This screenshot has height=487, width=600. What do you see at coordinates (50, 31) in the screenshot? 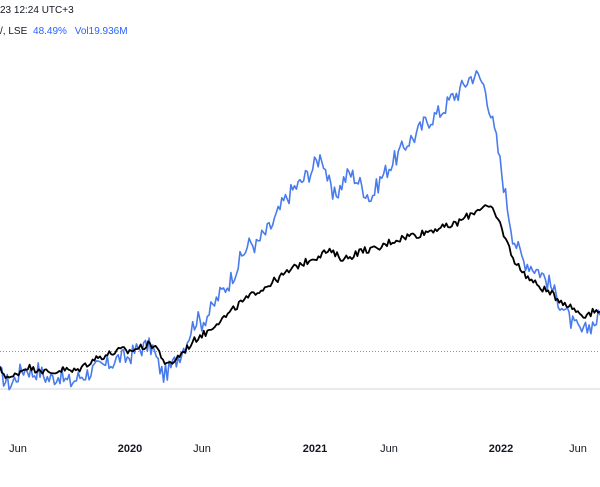
I see `change-percent: 48.49%` at bounding box center [50, 31].